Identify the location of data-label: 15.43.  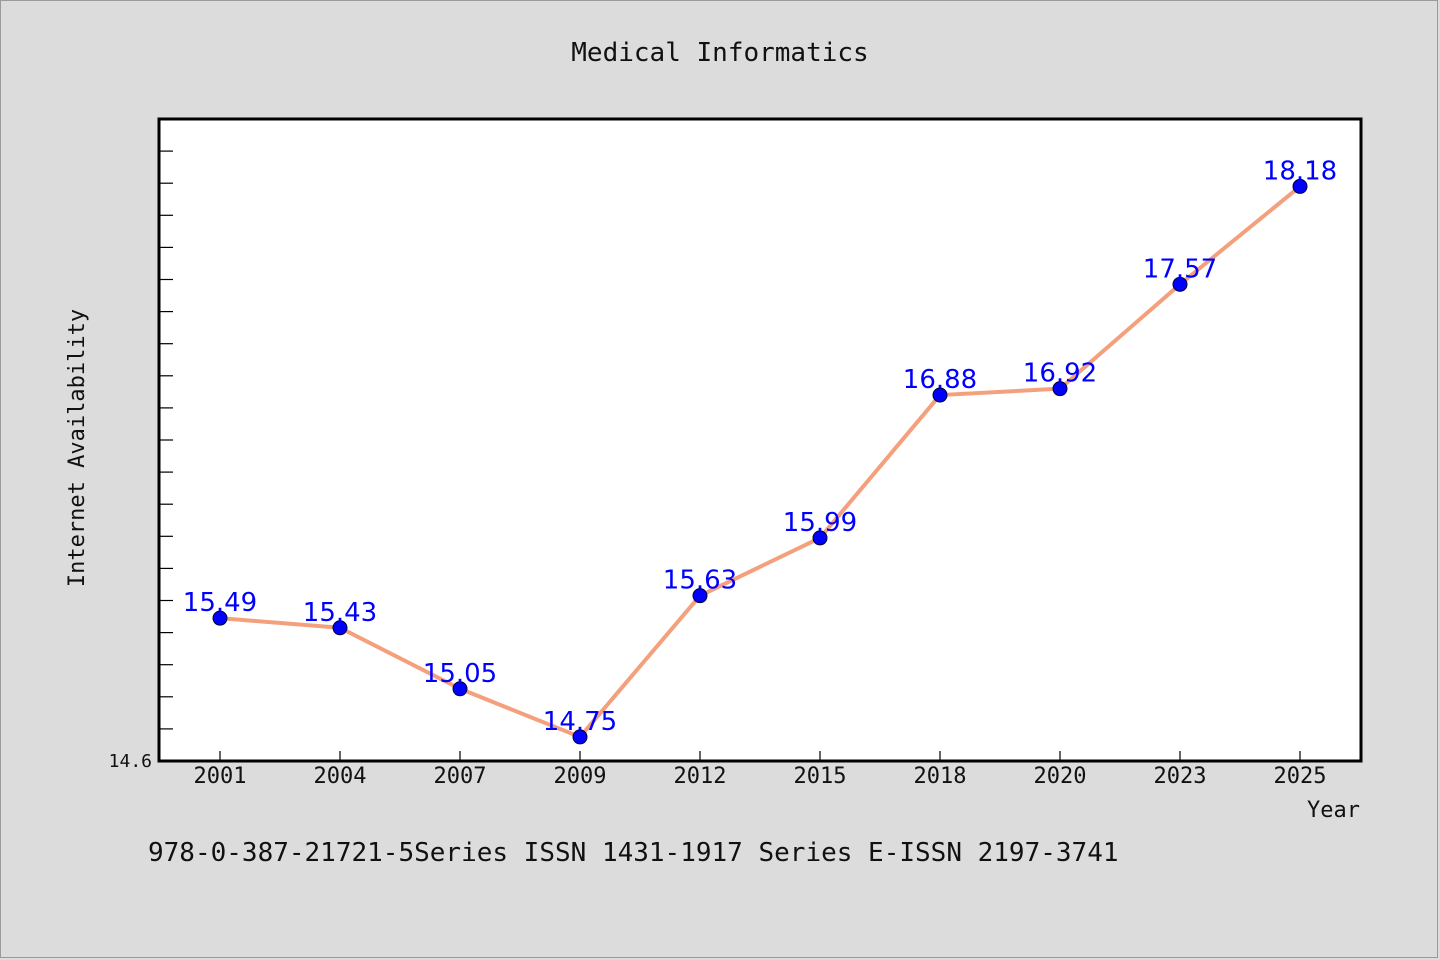
(340, 613).